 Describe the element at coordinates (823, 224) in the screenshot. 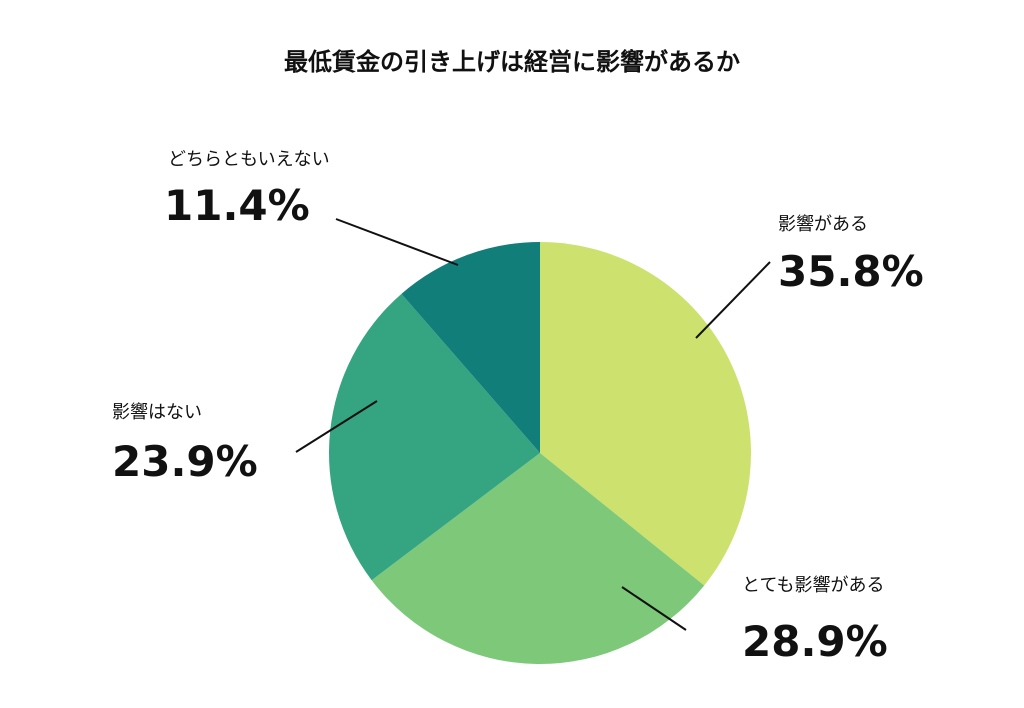

I see `slice-category-label: 影響がある` at that location.